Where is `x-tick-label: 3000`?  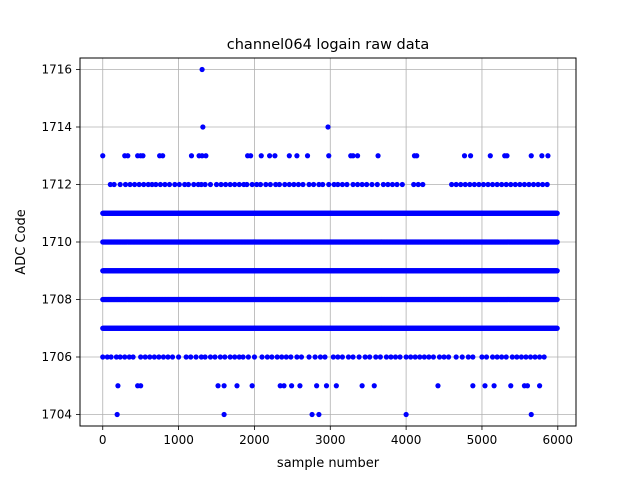
x-tick-label: 3000 is located at coordinates (330, 440).